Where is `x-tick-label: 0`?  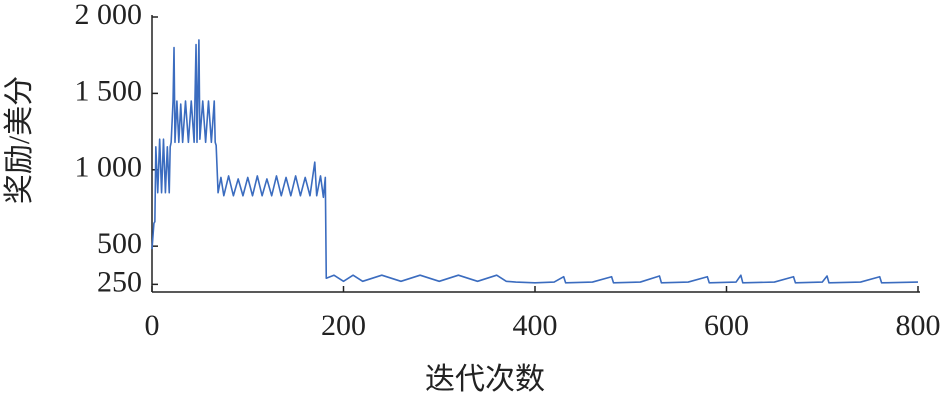
x-tick-label: 0 is located at coordinates (152, 325).